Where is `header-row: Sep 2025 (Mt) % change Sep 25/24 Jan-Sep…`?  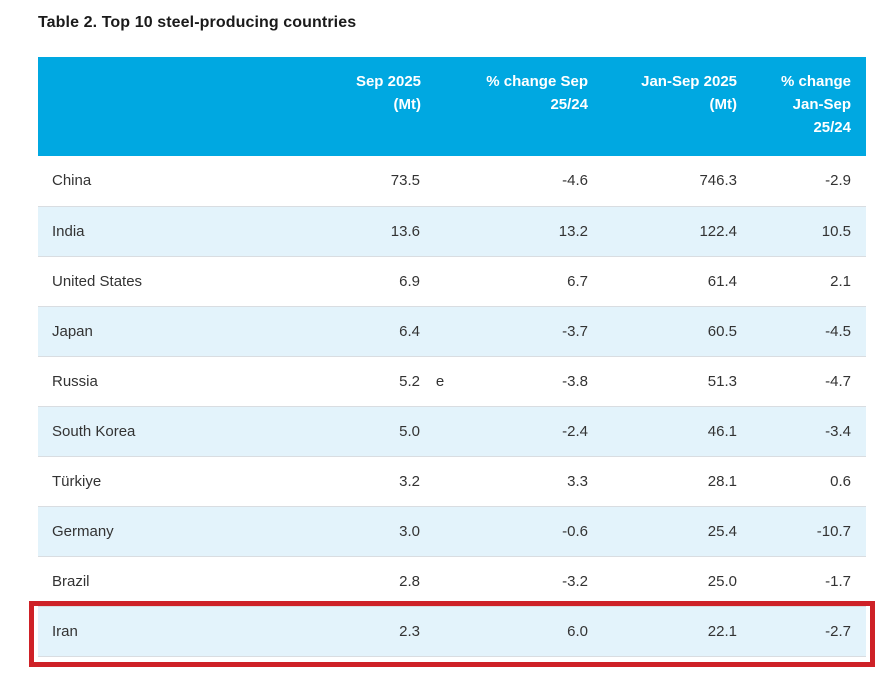
header-row: Sep 2025 (Mt) % change Sep 25/24 Jan-Sep… is located at coordinates (452, 106).